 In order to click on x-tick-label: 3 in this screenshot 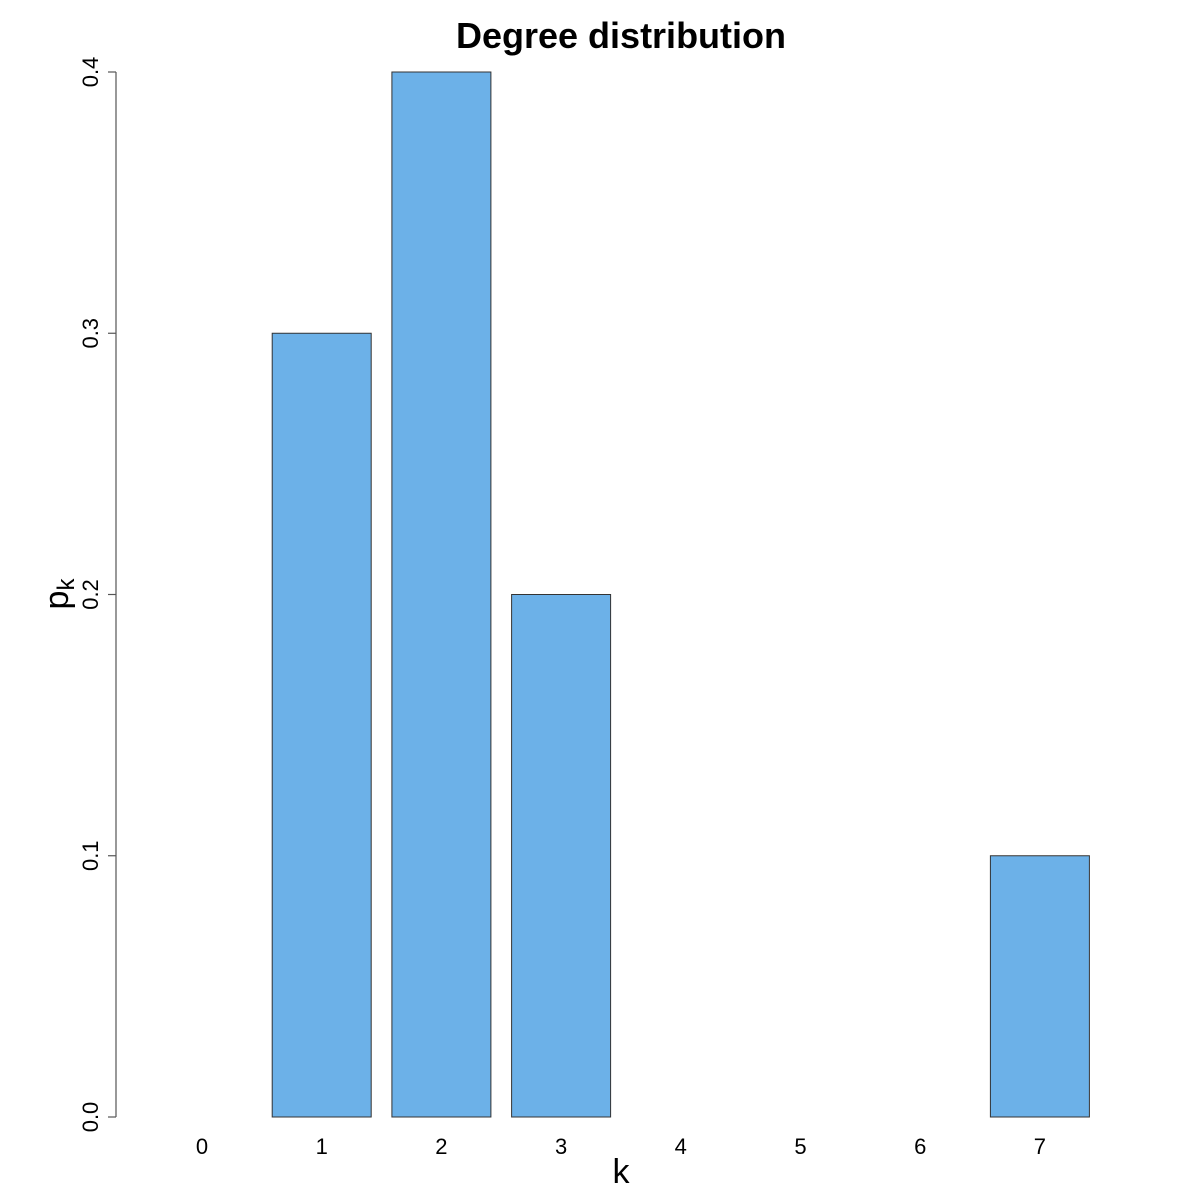, I will do `click(561, 1146)`.